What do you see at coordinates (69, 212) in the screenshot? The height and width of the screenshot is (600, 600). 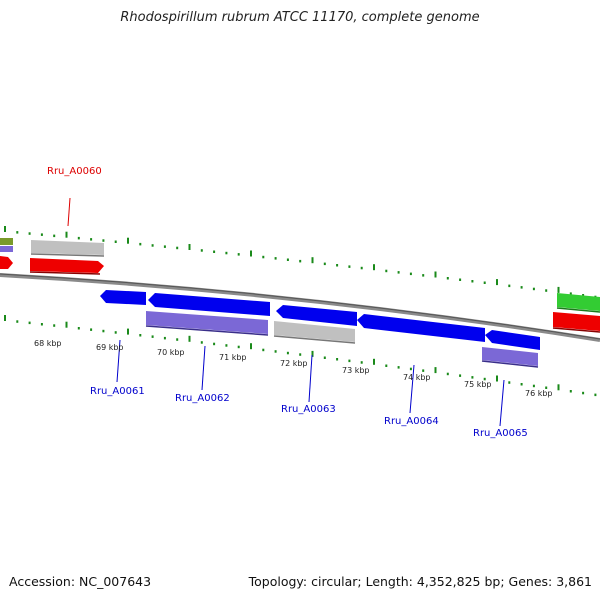 I see `leader-rru-a0060` at bounding box center [69, 212].